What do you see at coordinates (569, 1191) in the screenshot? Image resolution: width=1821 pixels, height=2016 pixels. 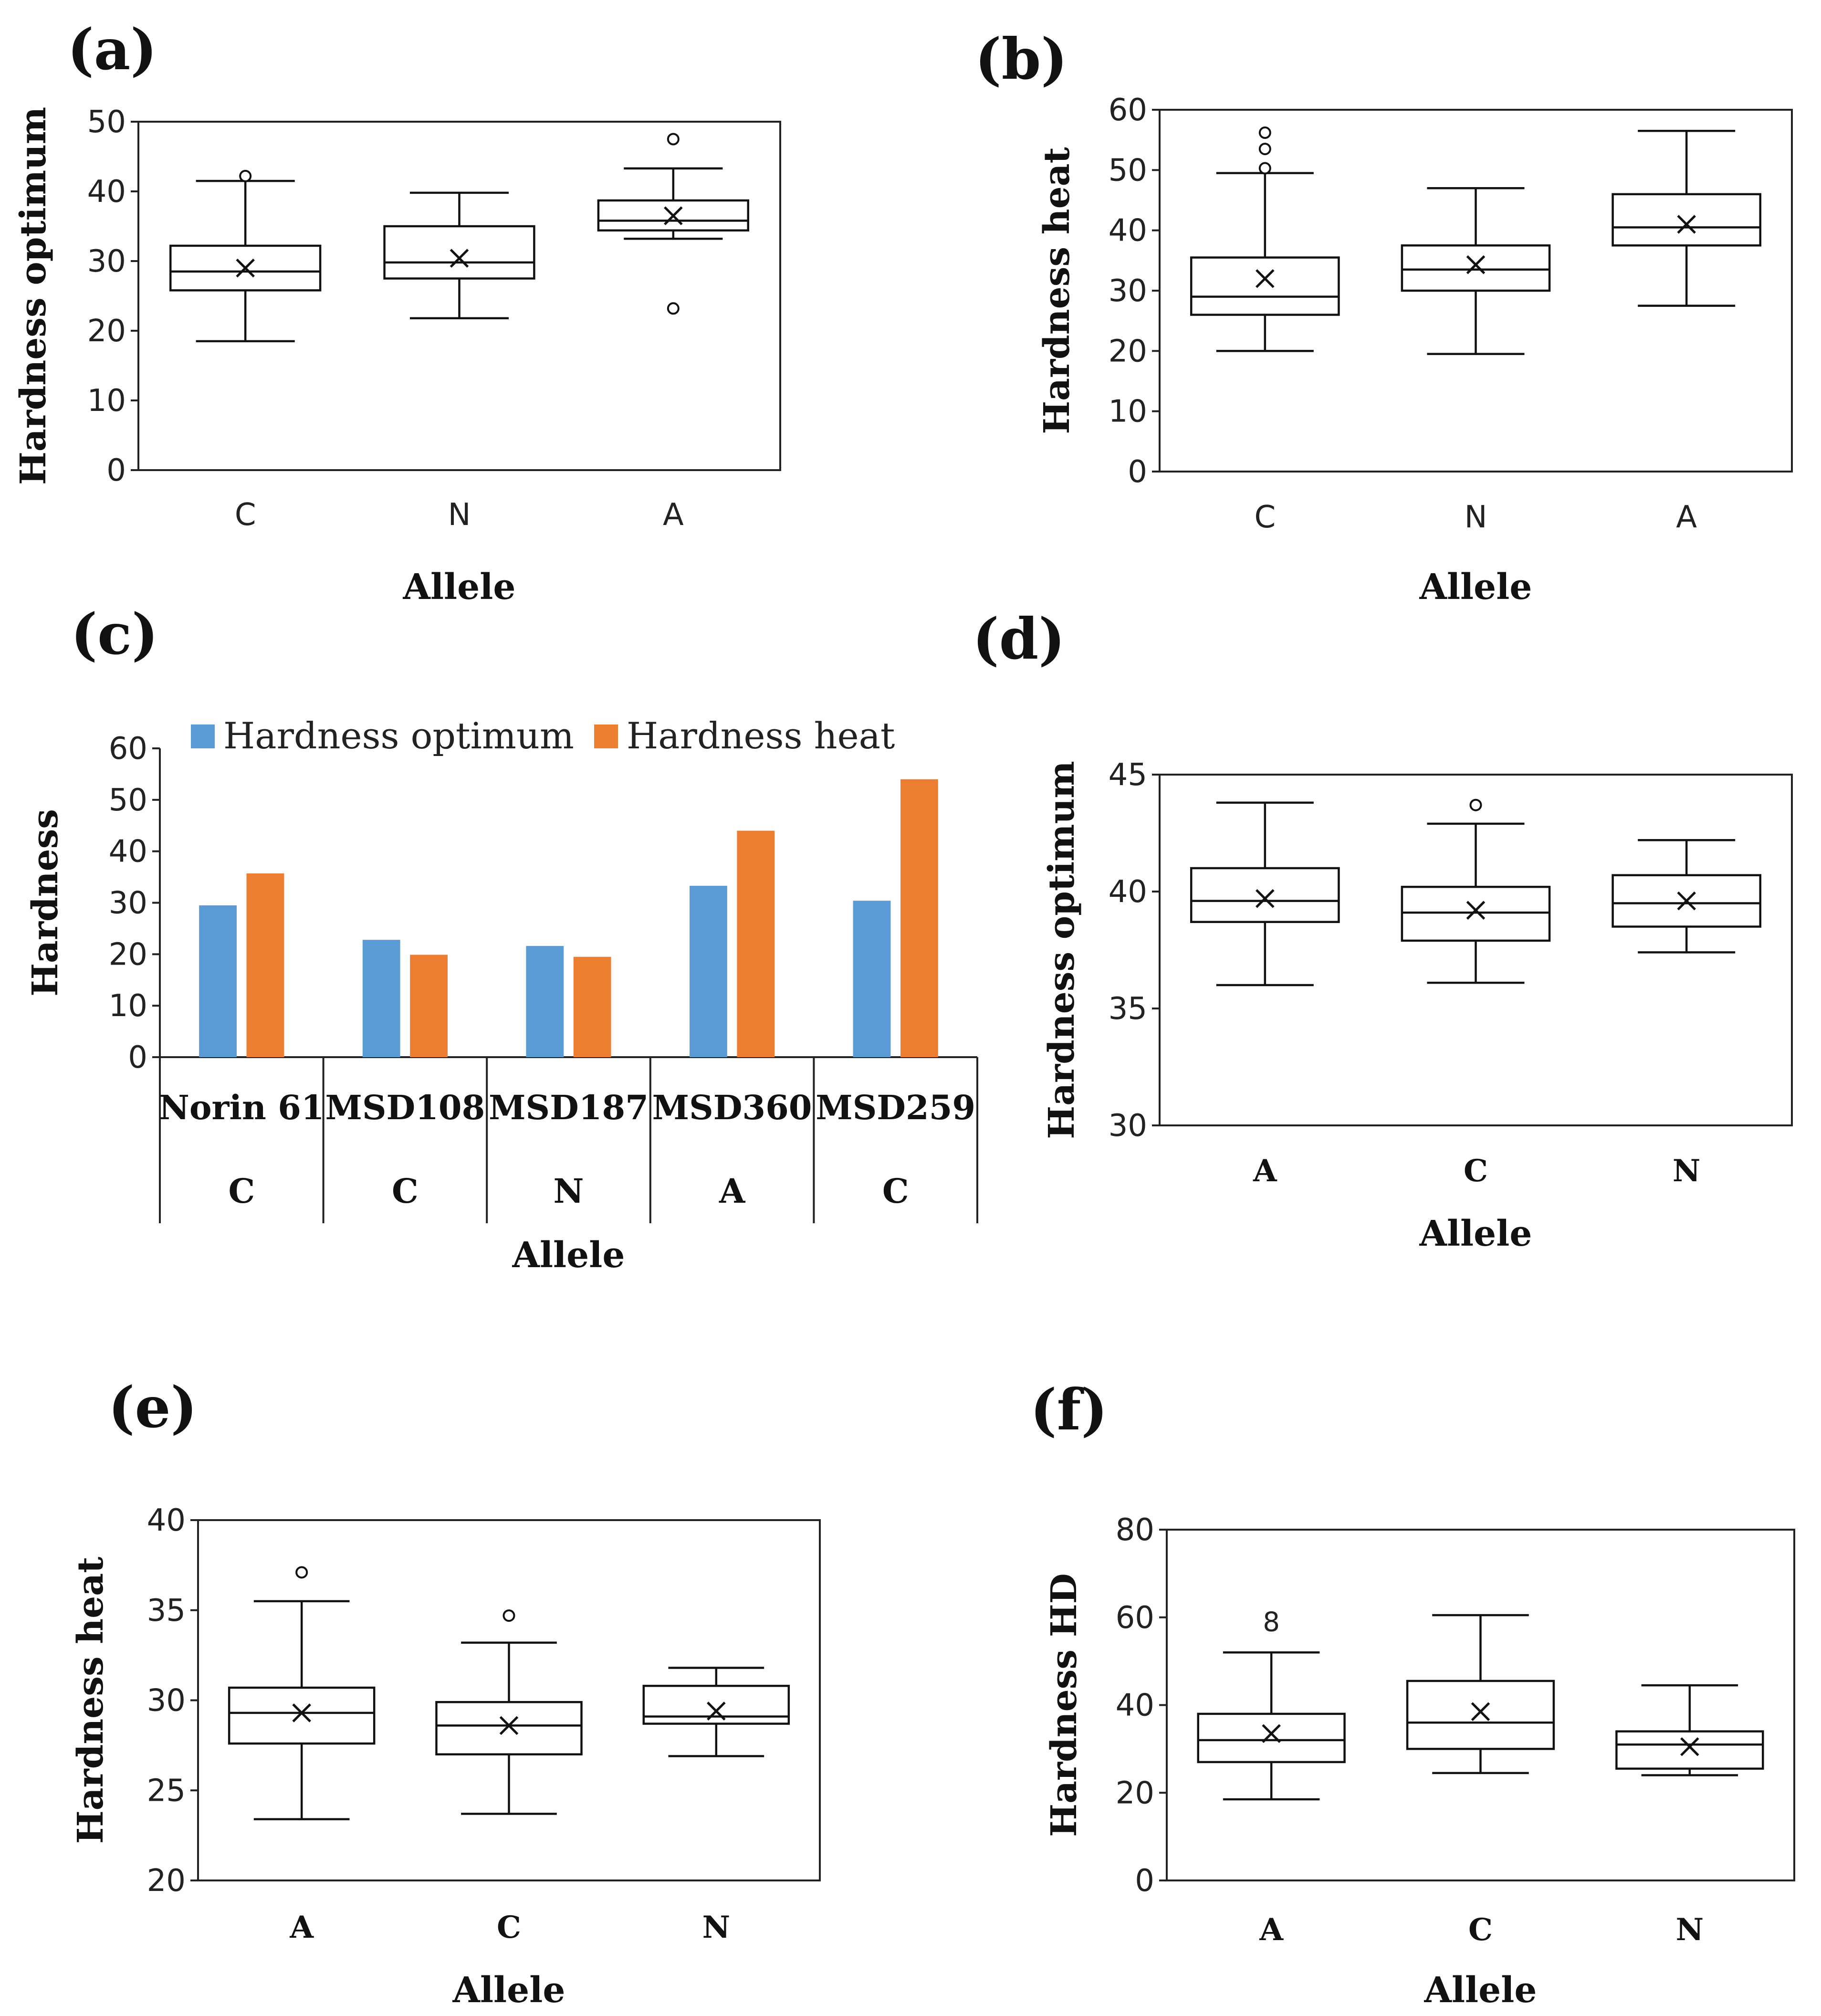 I see `x-allele-label: N` at bounding box center [569, 1191].